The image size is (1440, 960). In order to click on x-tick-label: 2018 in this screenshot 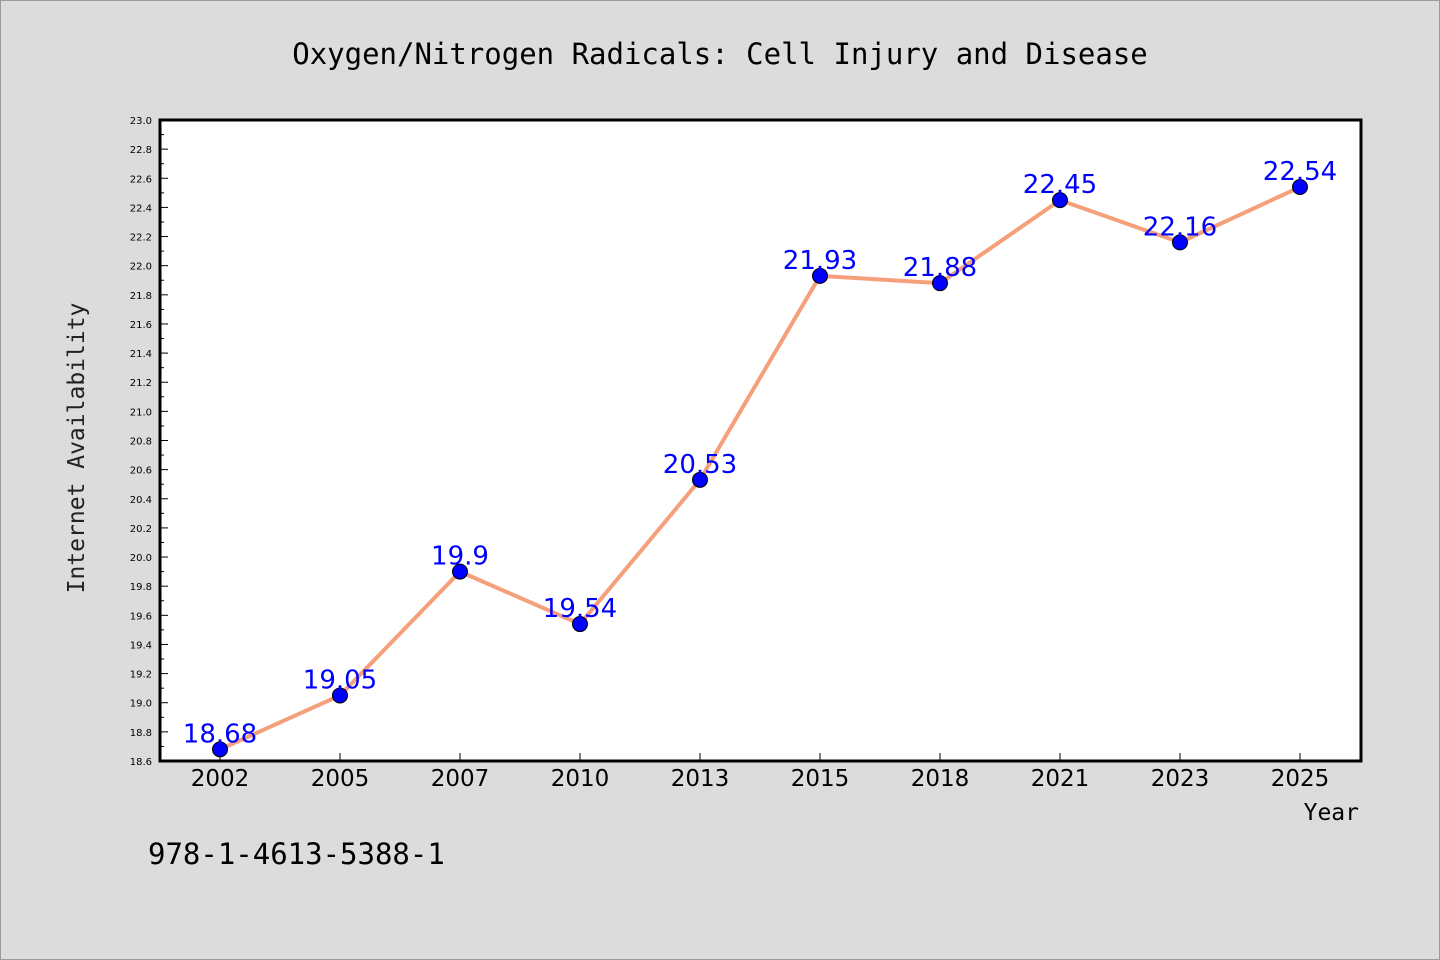, I will do `click(940, 779)`.